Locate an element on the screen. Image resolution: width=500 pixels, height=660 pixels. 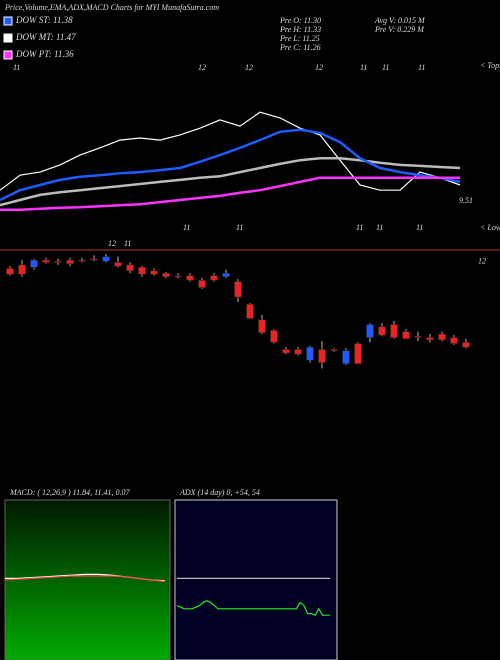
annotation: 9.51 is located at coordinates (466, 200).